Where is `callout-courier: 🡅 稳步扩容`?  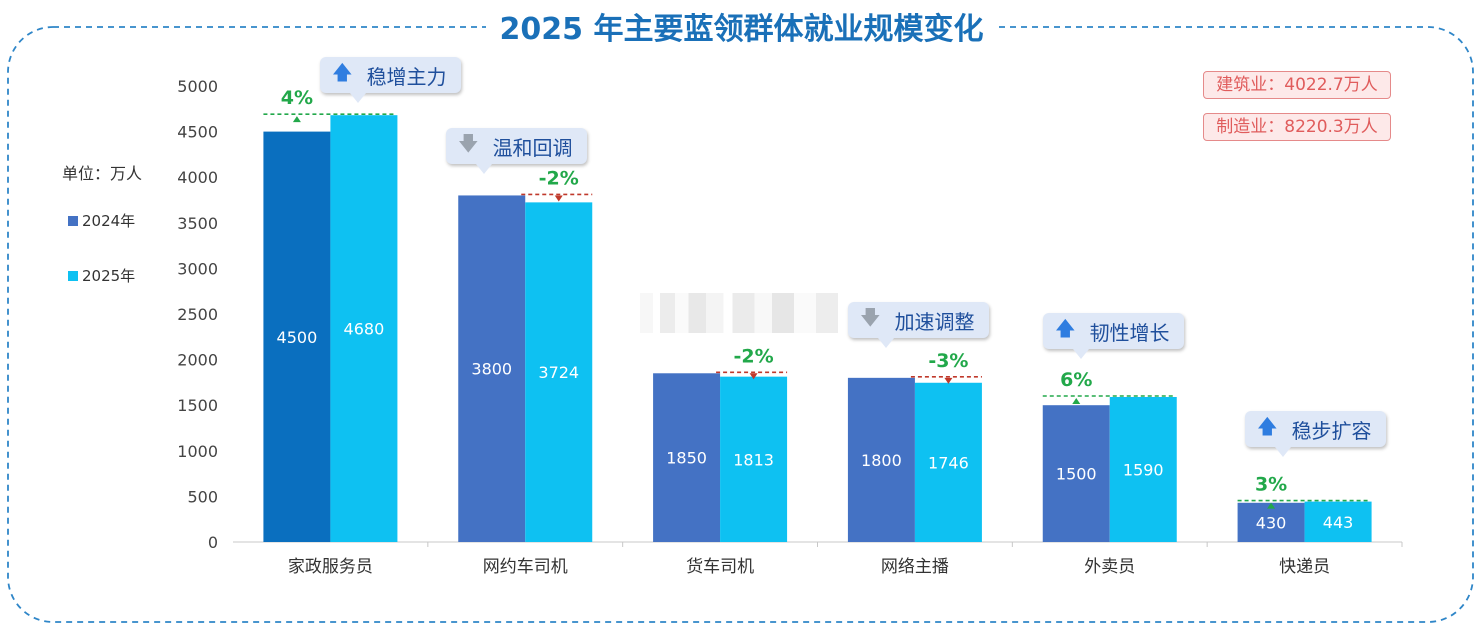
callout-courier: 🡅 稳步扩容 is located at coordinates (1315, 434).